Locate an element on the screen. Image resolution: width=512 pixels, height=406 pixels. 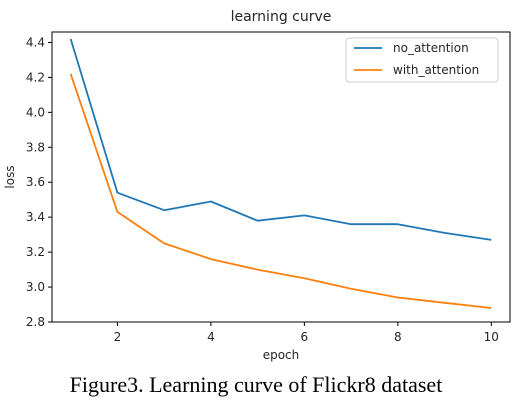
y-tick-label: 3.0 is located at coordinates (35, 287).